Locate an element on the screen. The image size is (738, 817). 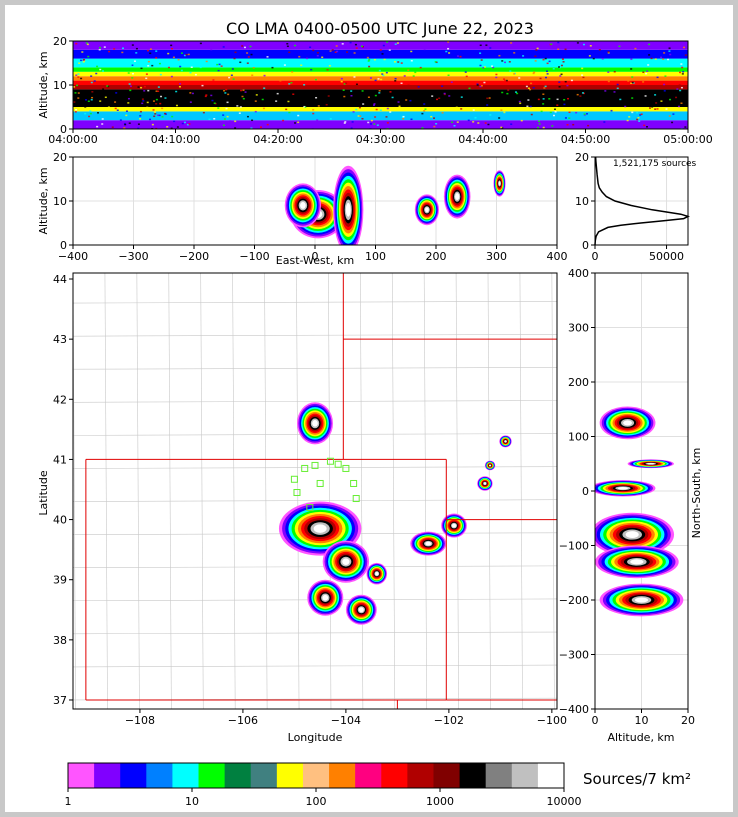
ns-tick-label: −100 is located at coordinates (574, 546).